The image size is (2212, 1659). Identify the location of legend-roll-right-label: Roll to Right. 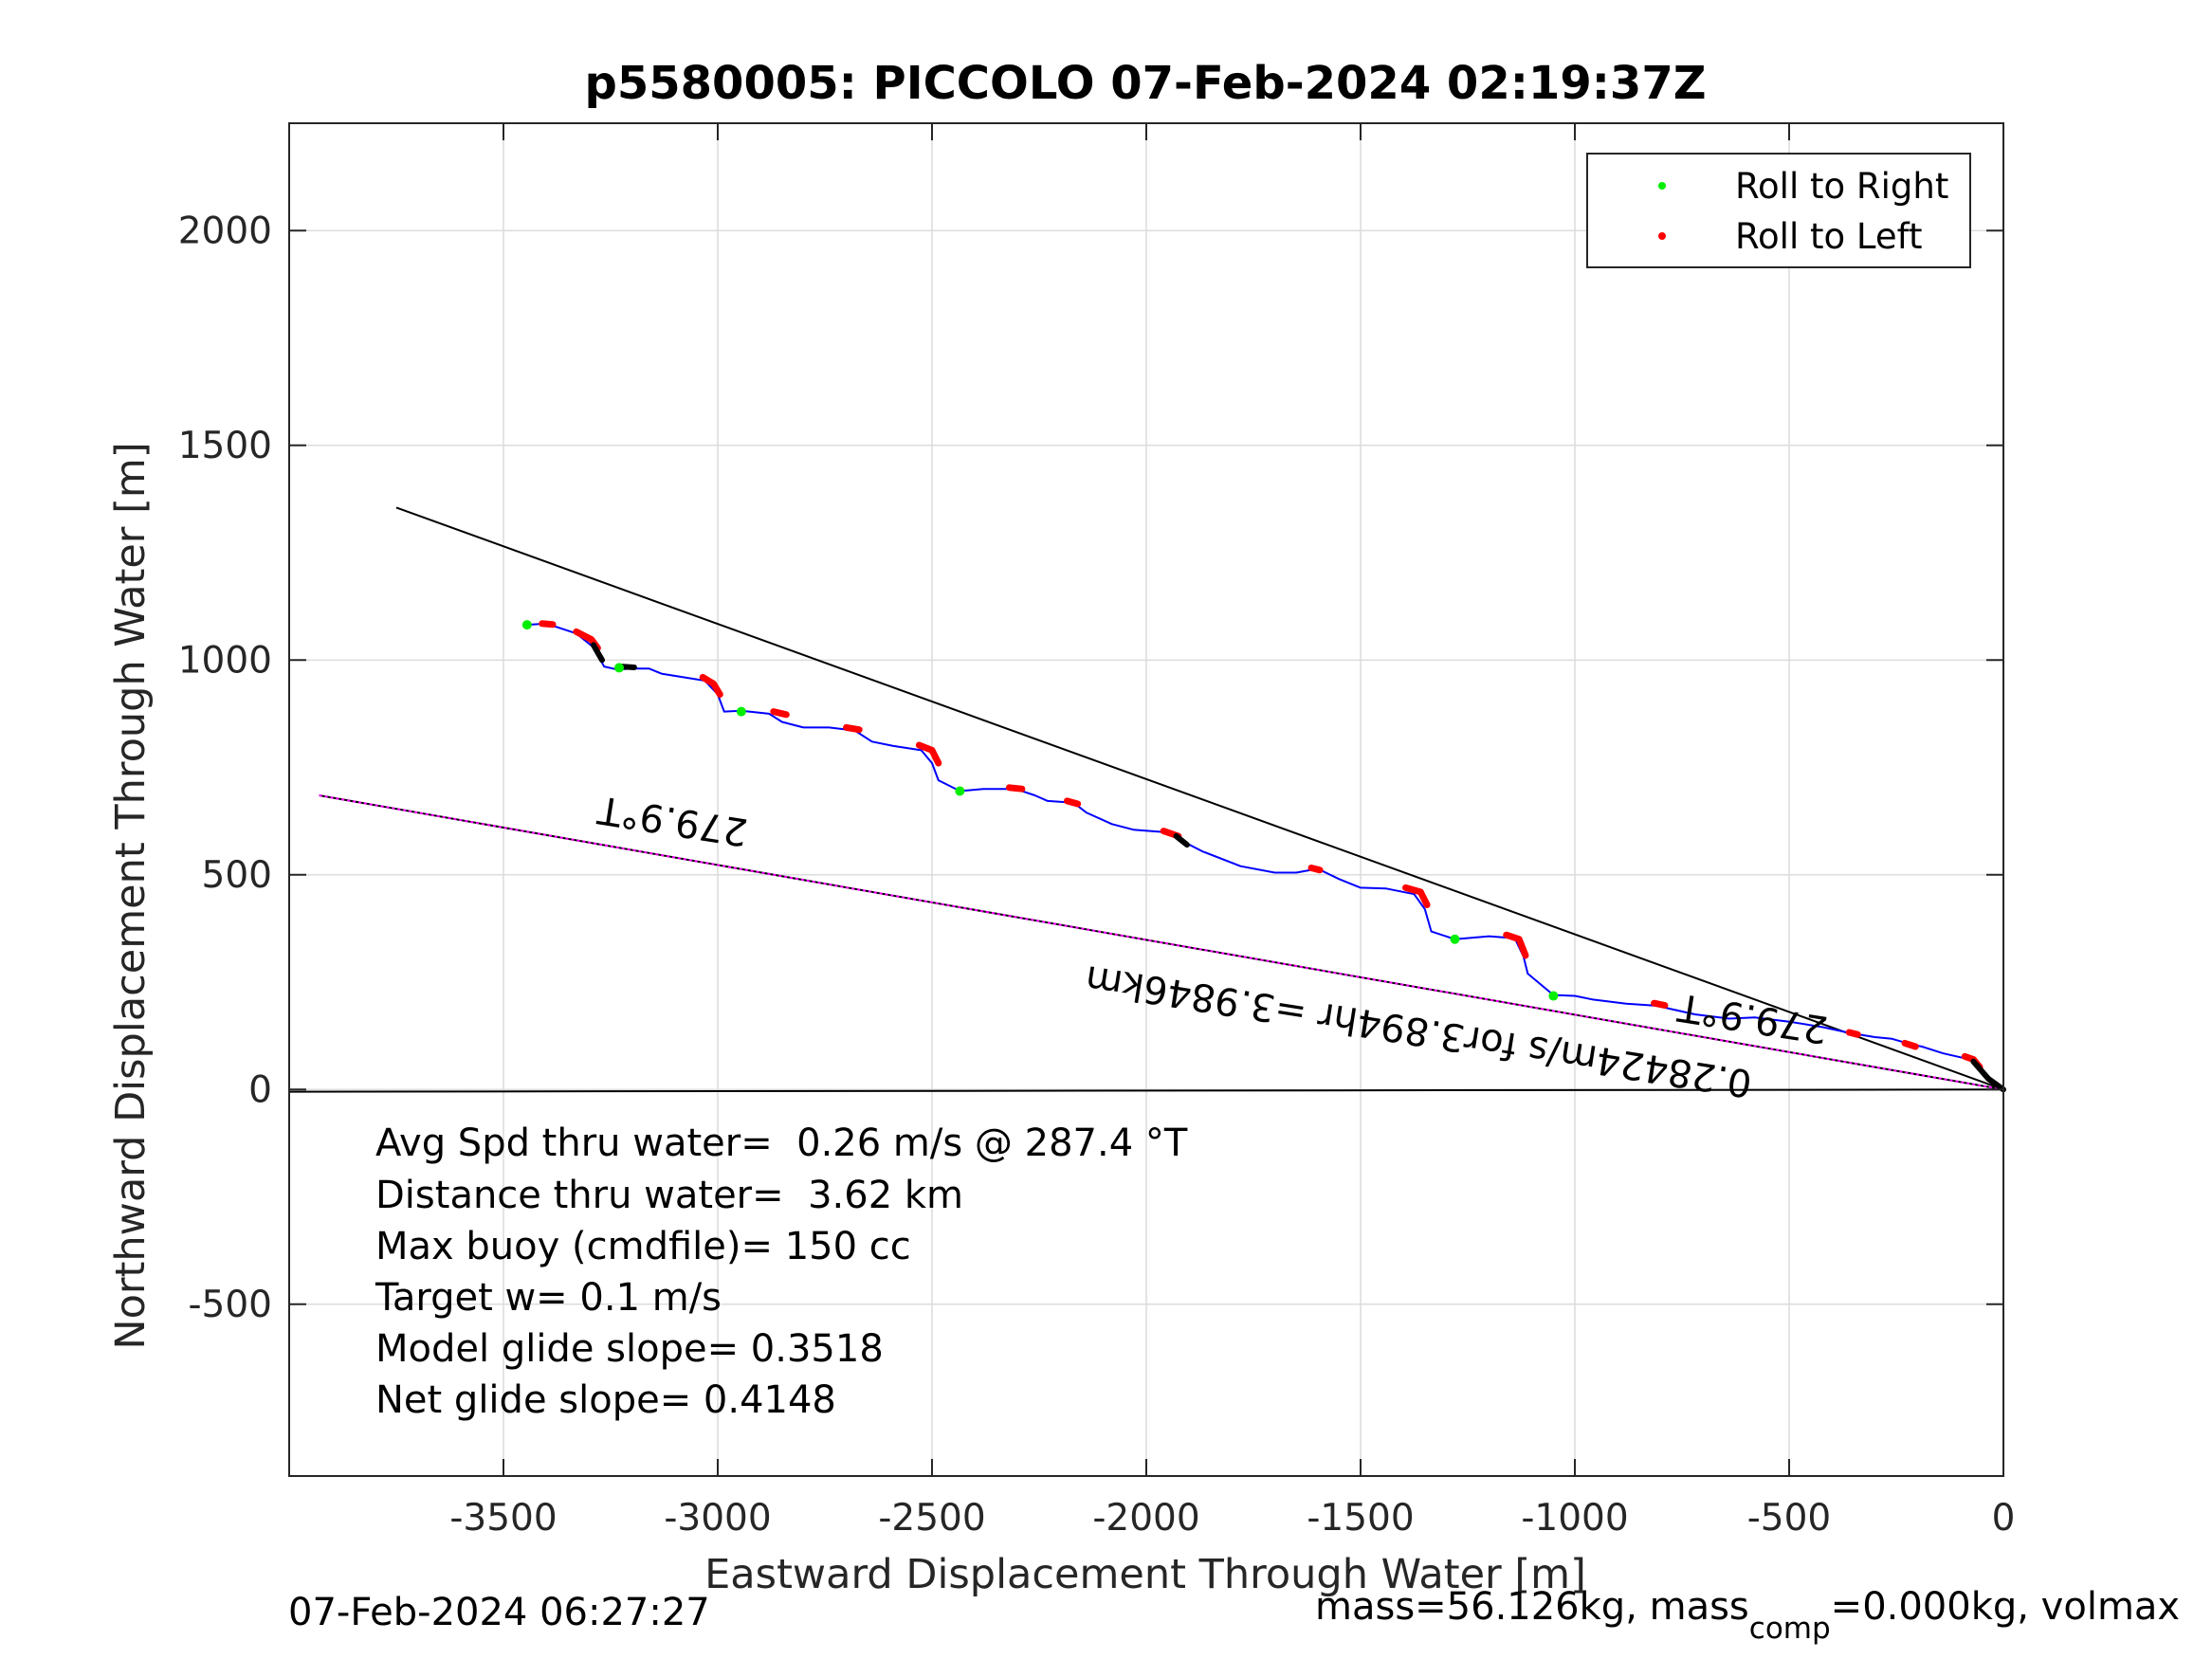
(1841, 186).